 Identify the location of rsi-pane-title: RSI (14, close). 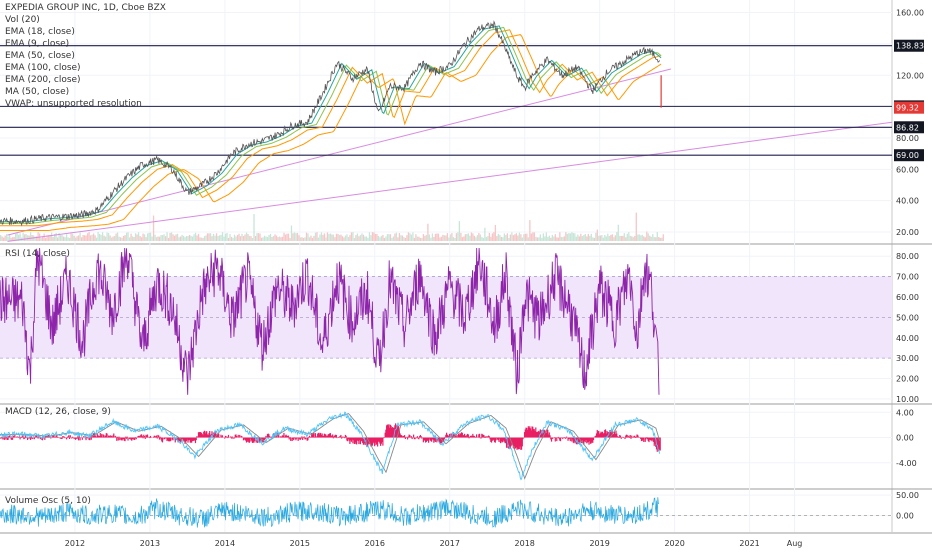
(37, 254).